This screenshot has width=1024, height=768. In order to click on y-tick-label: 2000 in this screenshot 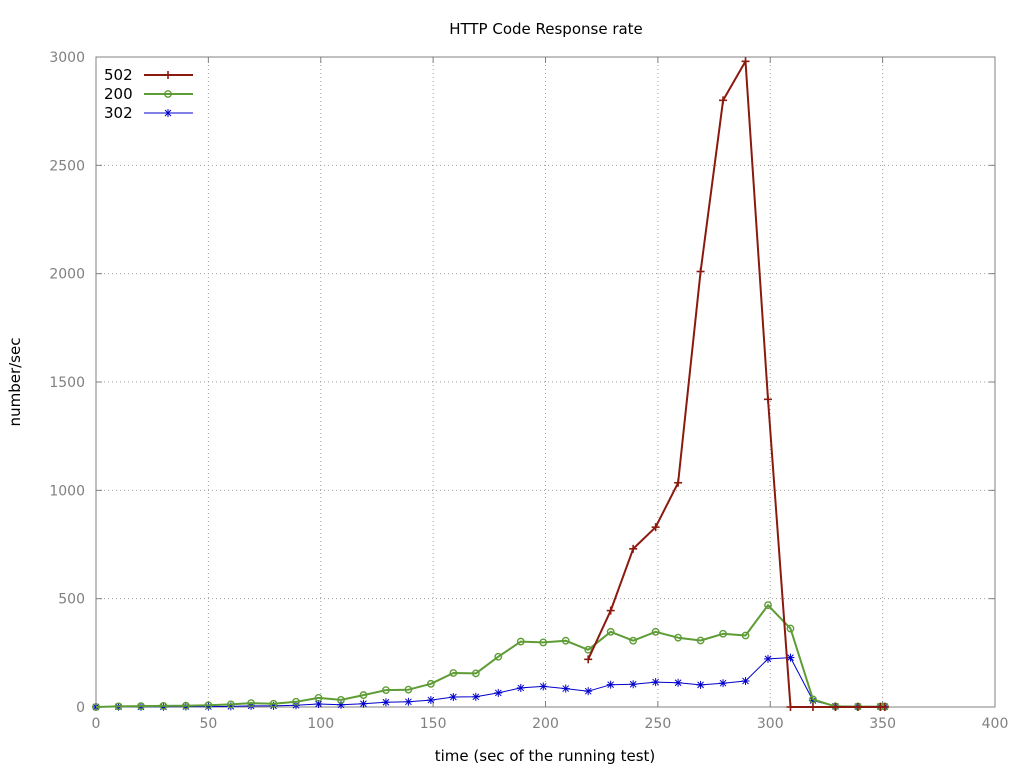, I will do `click(67, 275)`.